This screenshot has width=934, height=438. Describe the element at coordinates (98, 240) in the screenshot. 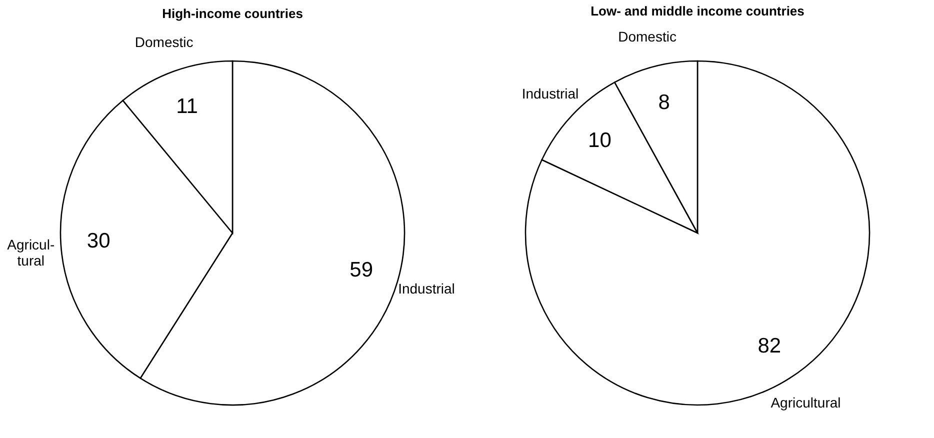

I see `data-label: 30` at that location.